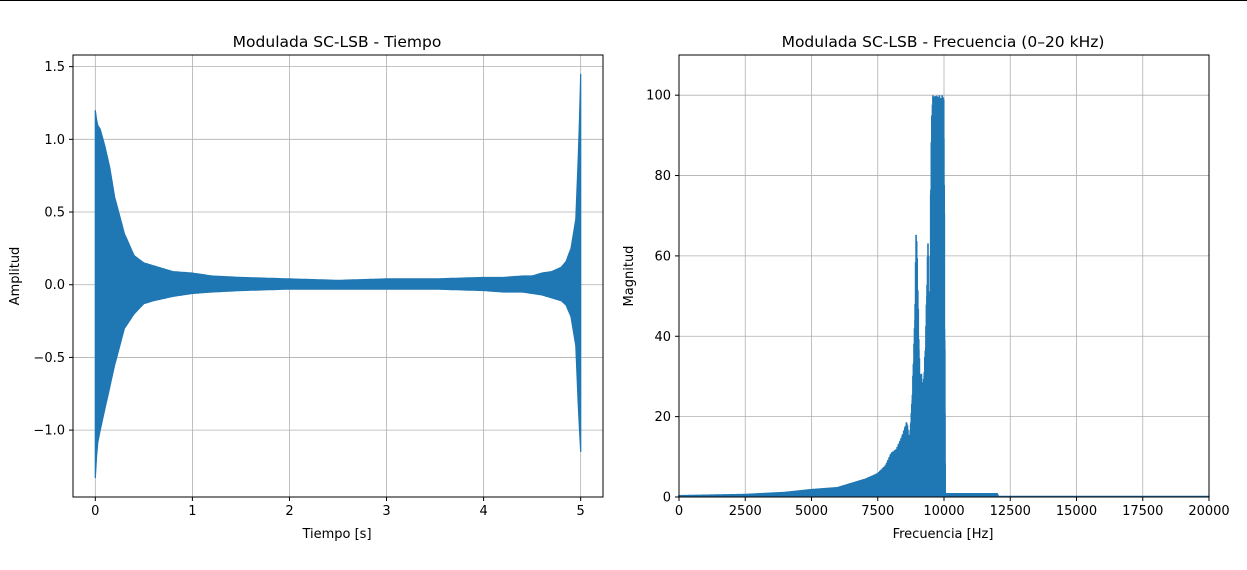 This screenshot has width=1247, height=570. I want to click on y-tick-label-5: 100, so click(658, 96).